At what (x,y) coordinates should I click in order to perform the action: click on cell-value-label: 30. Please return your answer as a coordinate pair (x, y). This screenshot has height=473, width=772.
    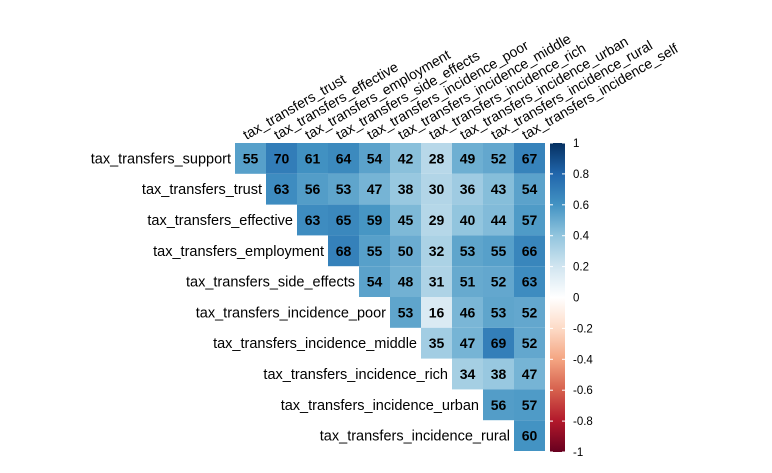
    Looking at the image, I should click on (437, 189).